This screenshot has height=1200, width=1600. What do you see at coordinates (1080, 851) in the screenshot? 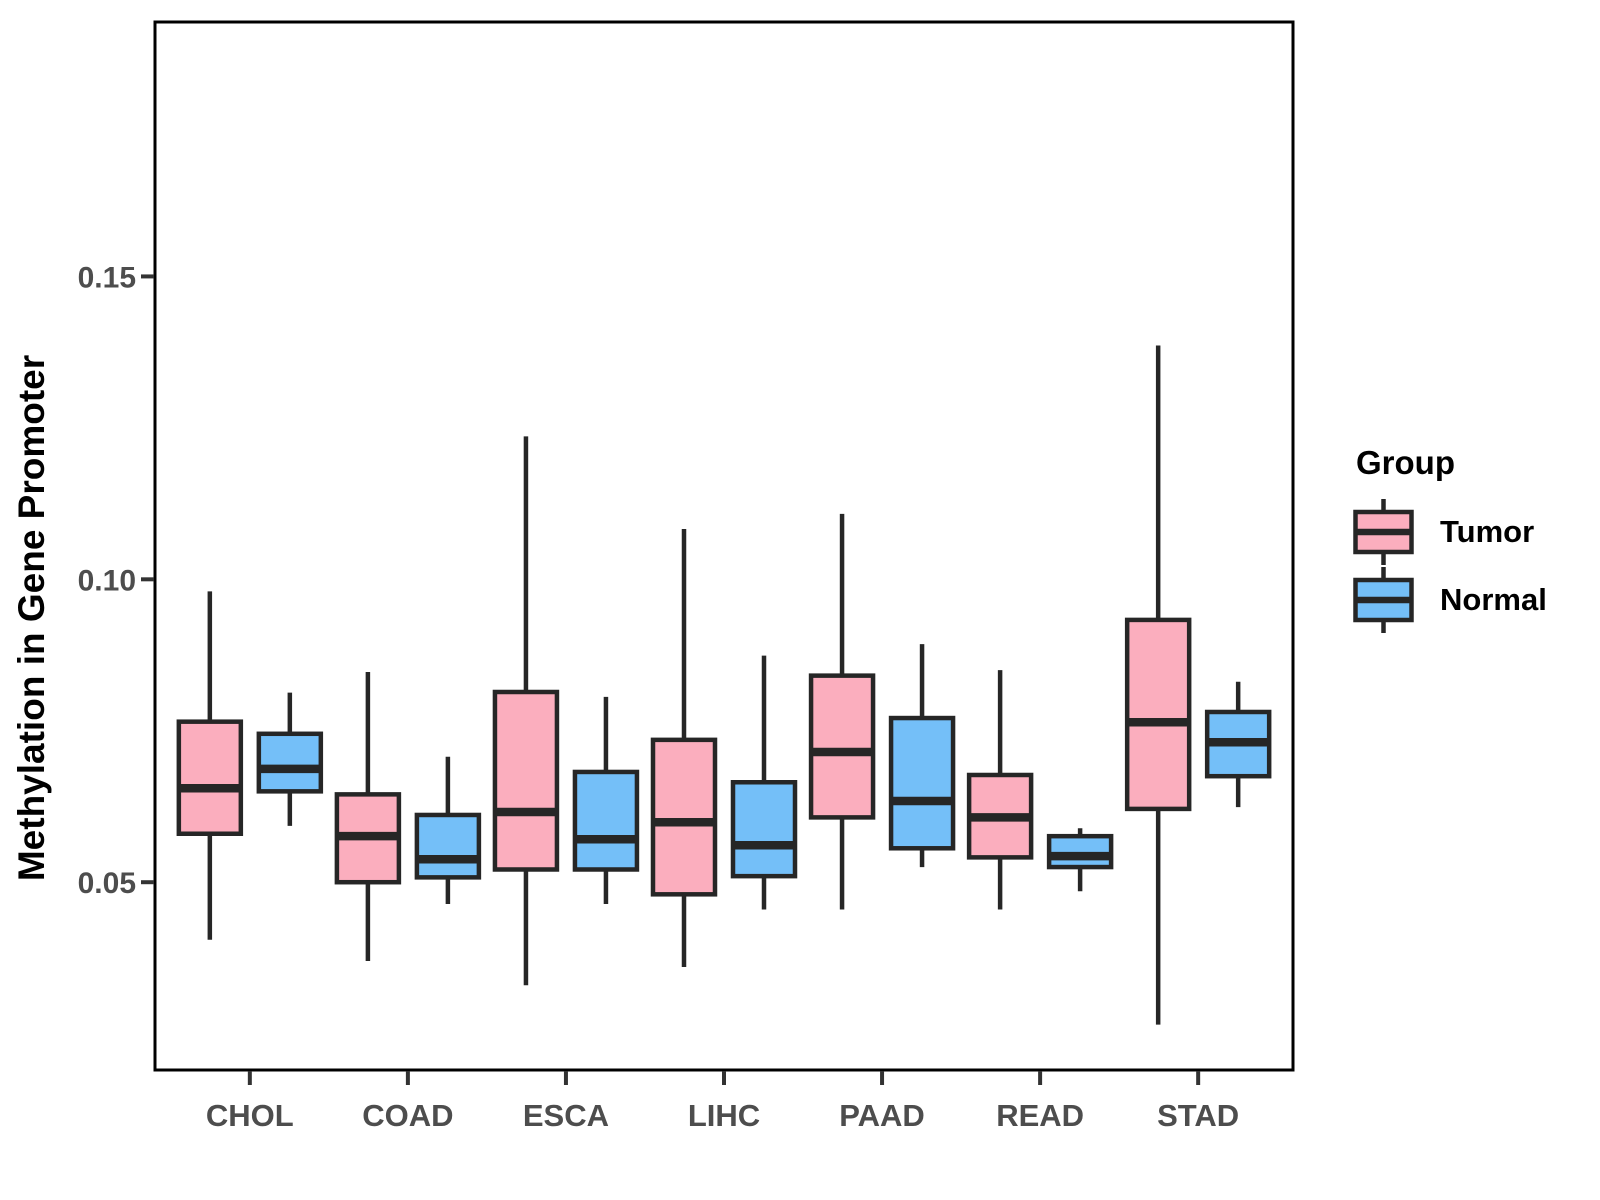
I see `box-normal-READ` at bounding box center [1080, 851].